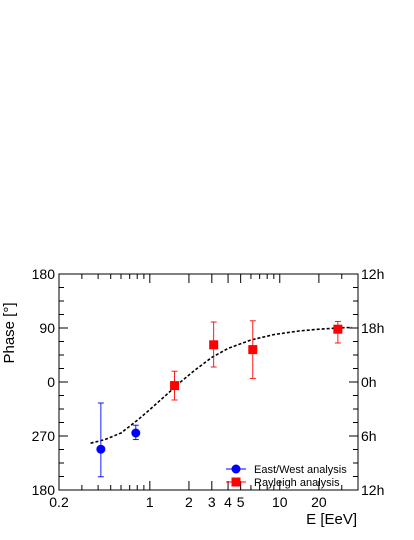 The height and width of the screenshot is (540, 414). I want to click on legend-marker-circle, so click(236, 469).